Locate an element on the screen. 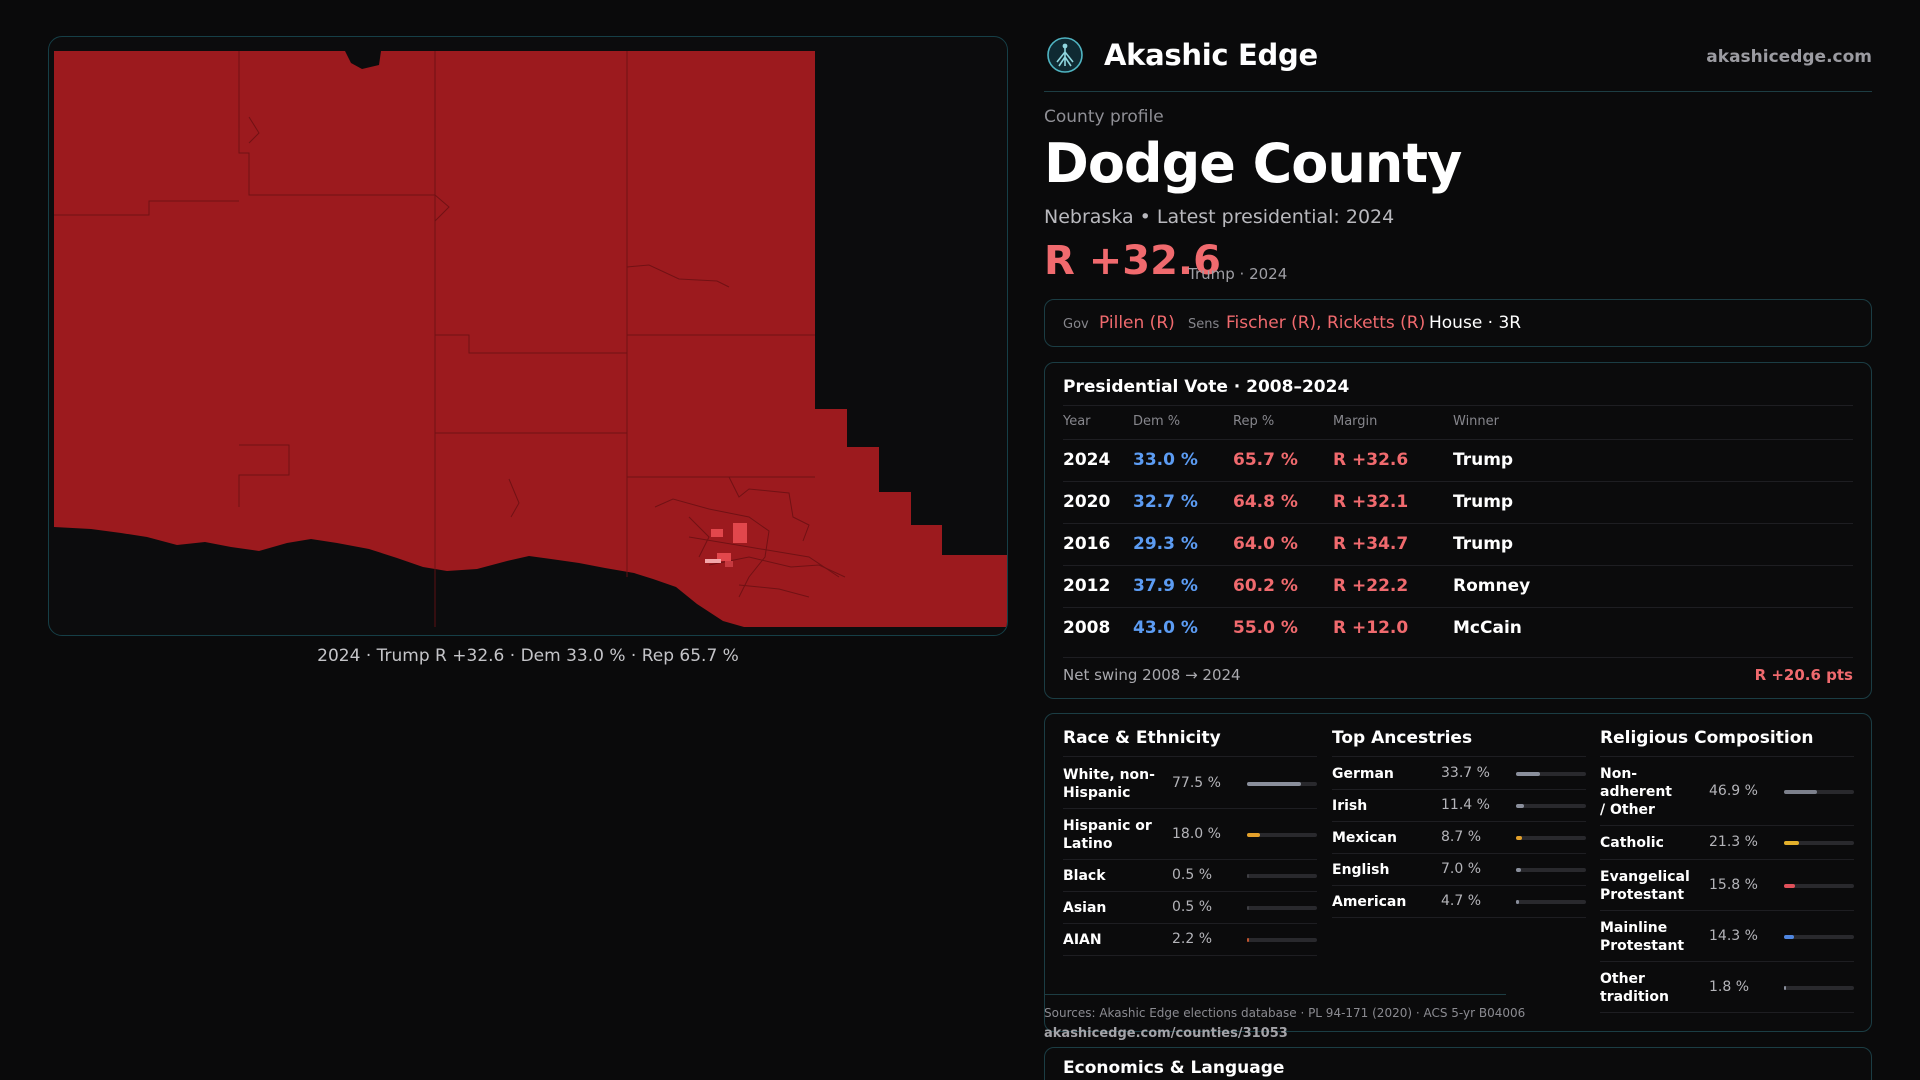  row-year: 2024 is located at coordinates (1087, 460).